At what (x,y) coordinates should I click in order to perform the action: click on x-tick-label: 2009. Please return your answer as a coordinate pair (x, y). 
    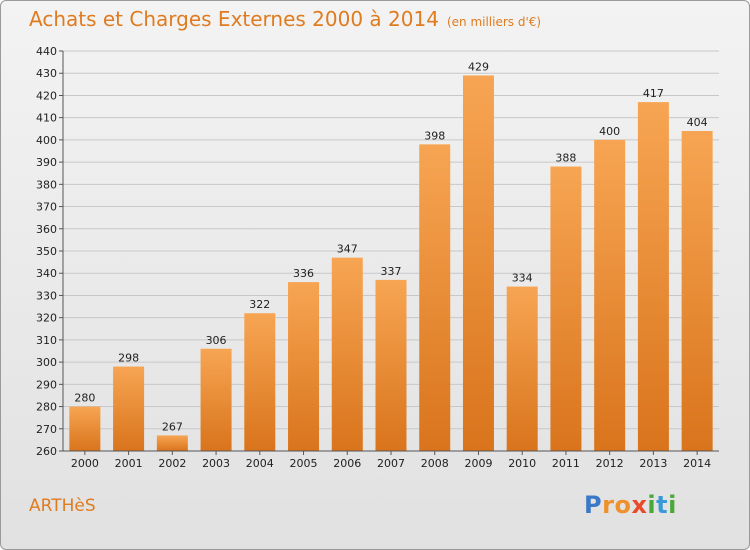
    Looking at the image, I should click on (478, 463).